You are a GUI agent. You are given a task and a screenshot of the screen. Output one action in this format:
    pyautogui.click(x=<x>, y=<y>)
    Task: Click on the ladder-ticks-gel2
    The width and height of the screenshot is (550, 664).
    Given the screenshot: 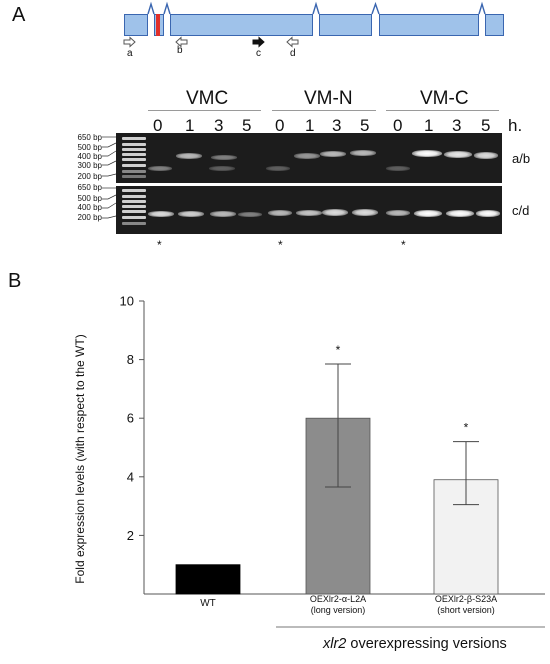 What is the action you would take?
    pyautogui.click(x=109, y=203)
    